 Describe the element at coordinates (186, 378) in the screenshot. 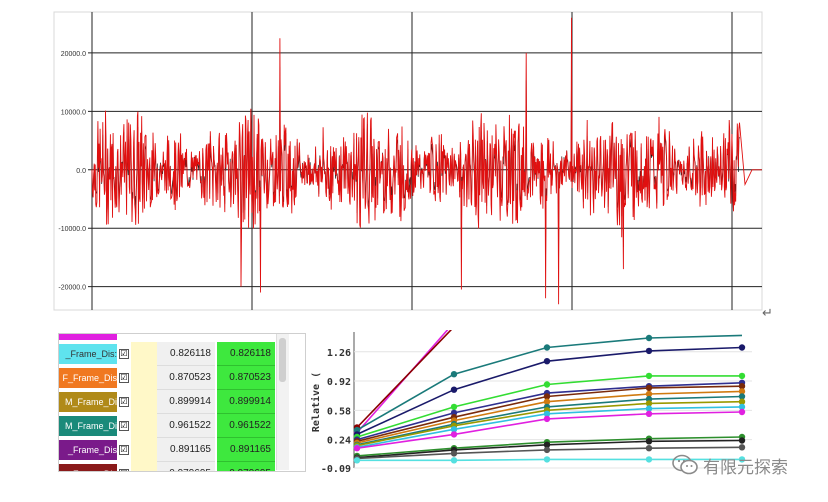

I see `row-value: 0.870523` at that location.